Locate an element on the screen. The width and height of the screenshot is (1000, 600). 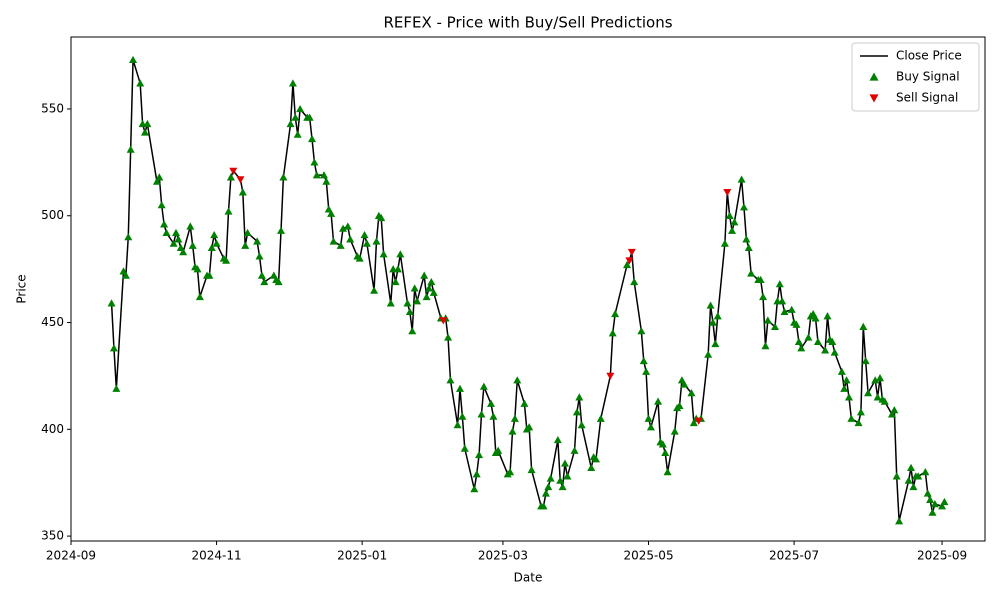
x-tick-label: 2025-01 is located at coordinates (362, 556).